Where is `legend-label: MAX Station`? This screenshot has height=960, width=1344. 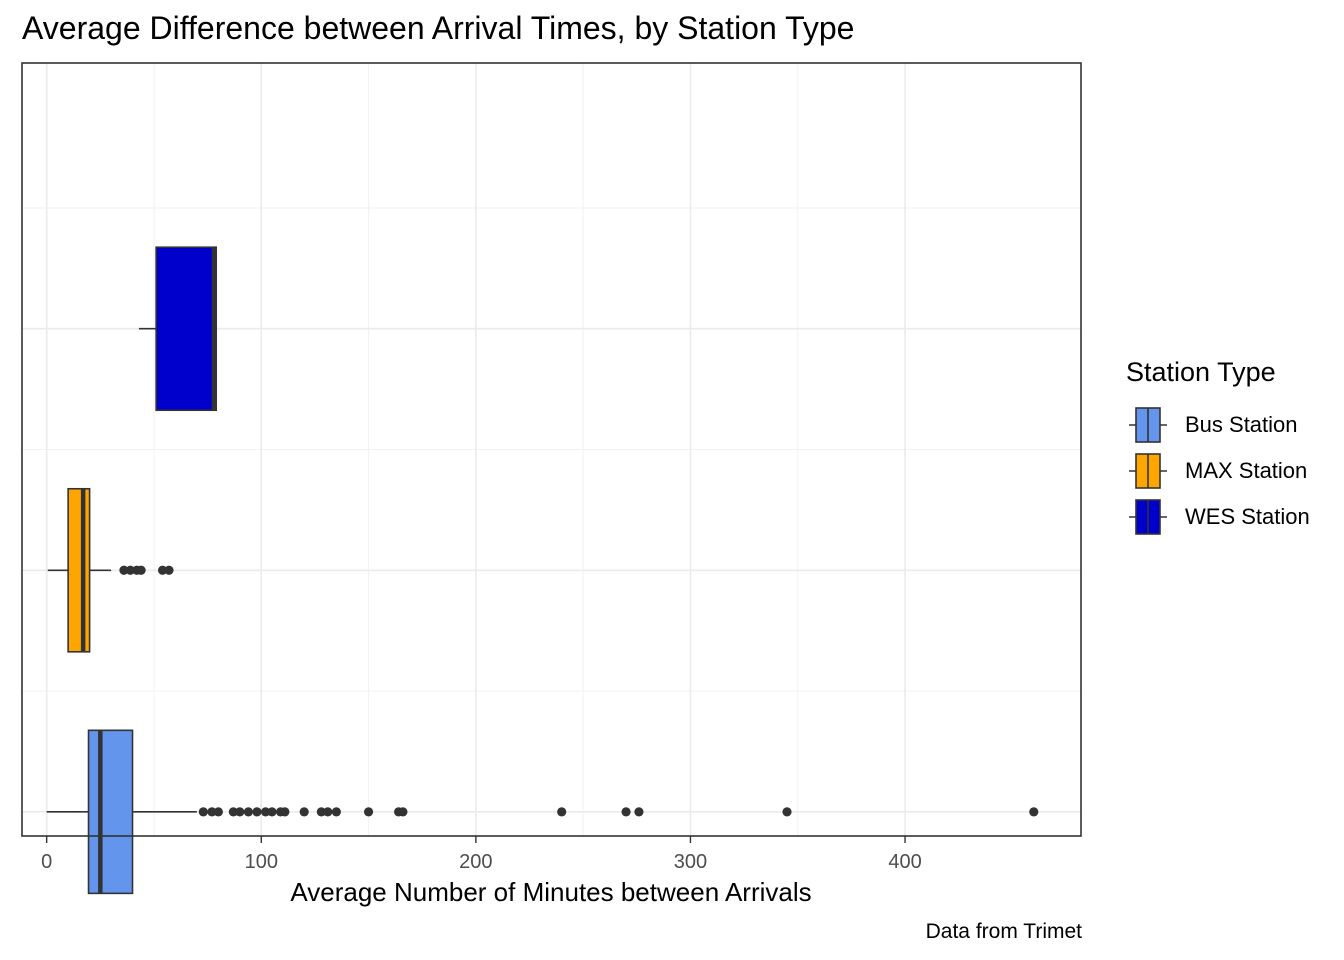 legend-label: MAX Station is located at coordinates (1246, 470).